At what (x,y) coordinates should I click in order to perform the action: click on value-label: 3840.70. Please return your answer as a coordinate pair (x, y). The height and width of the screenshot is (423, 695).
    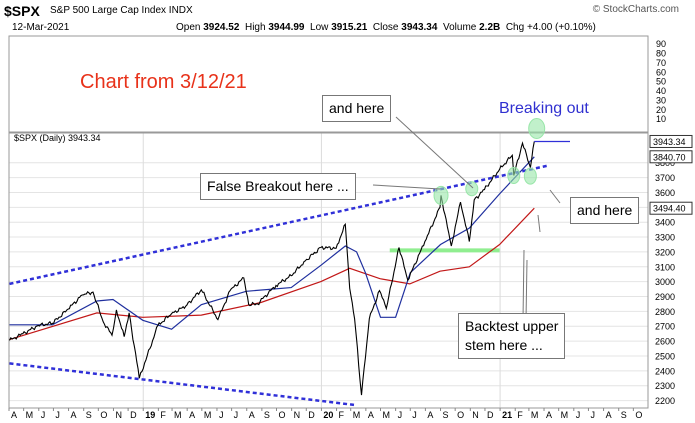
    Looking at the image, I should click on (669, 157).